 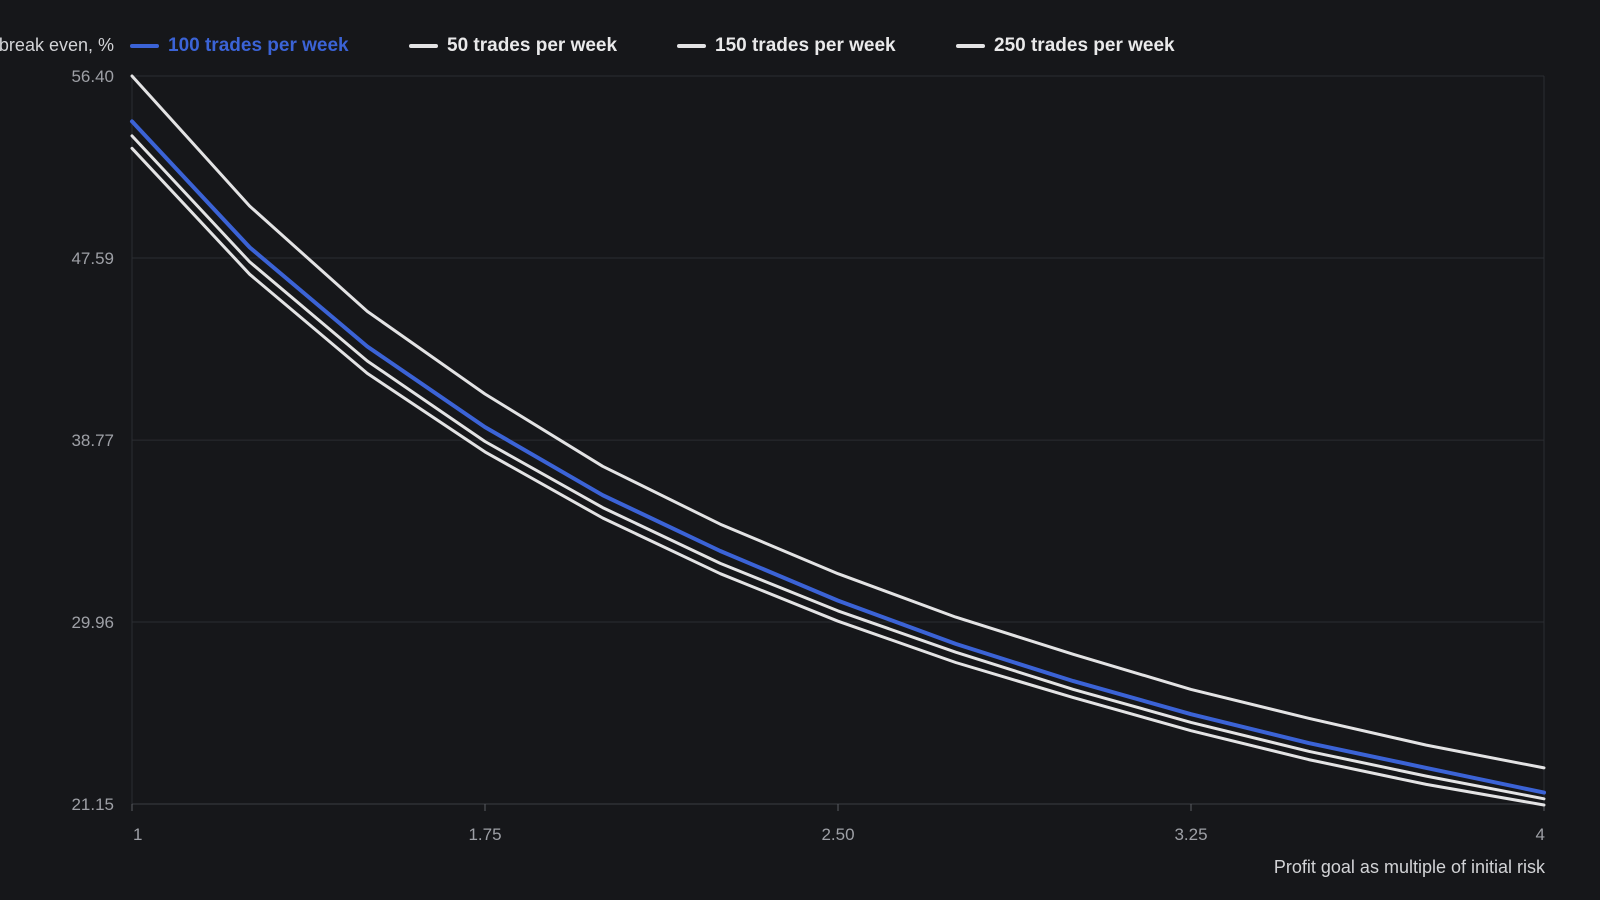 I want to click on legend-item-50: 50 trades per week, so click(x=513, y=46).